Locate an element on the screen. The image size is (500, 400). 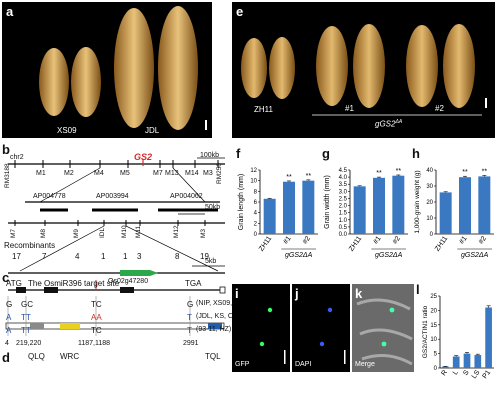
y-tick-label: 4 is located at coordinates (256, 214).